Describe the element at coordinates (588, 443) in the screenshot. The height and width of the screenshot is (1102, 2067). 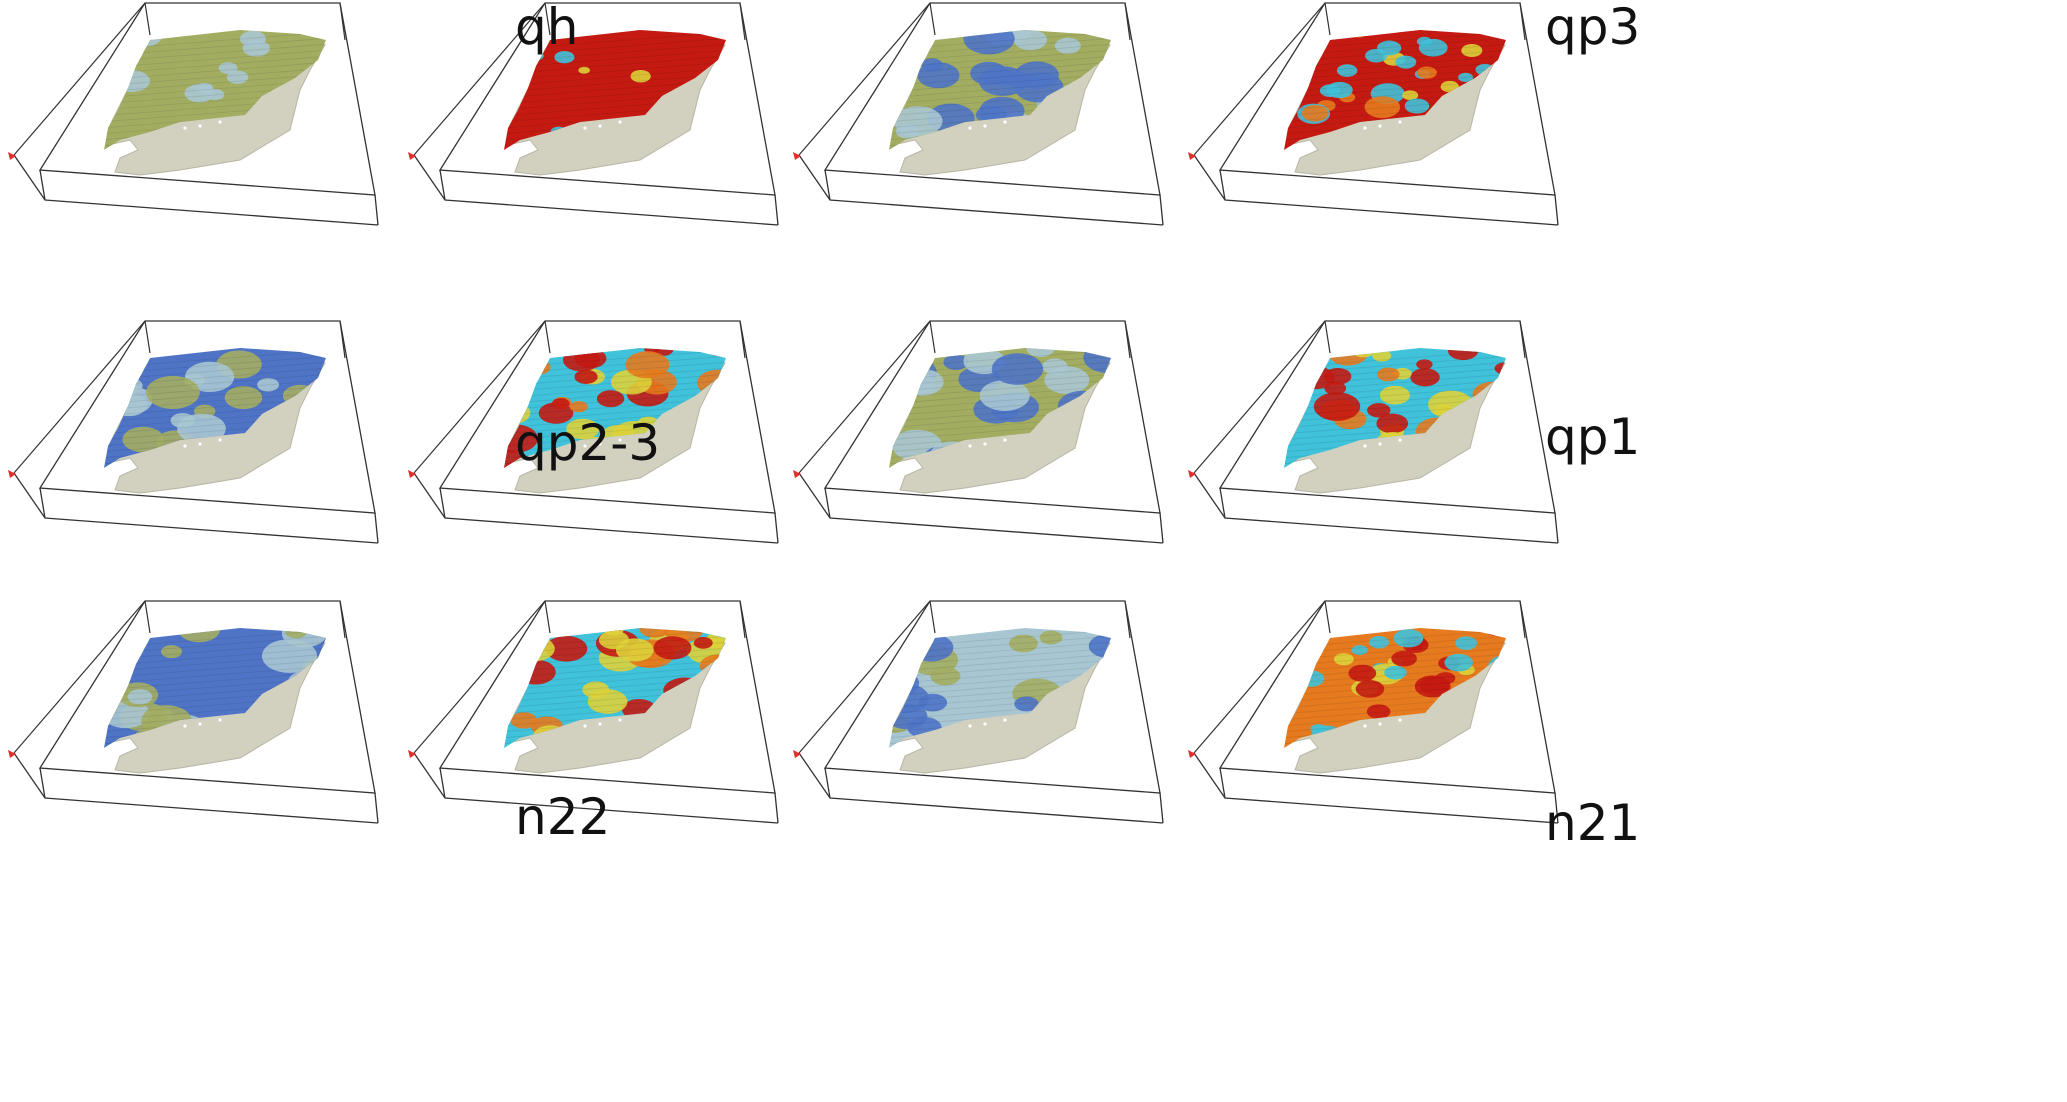
I see `layer-label-qp2-3: qp2-3` at that location.